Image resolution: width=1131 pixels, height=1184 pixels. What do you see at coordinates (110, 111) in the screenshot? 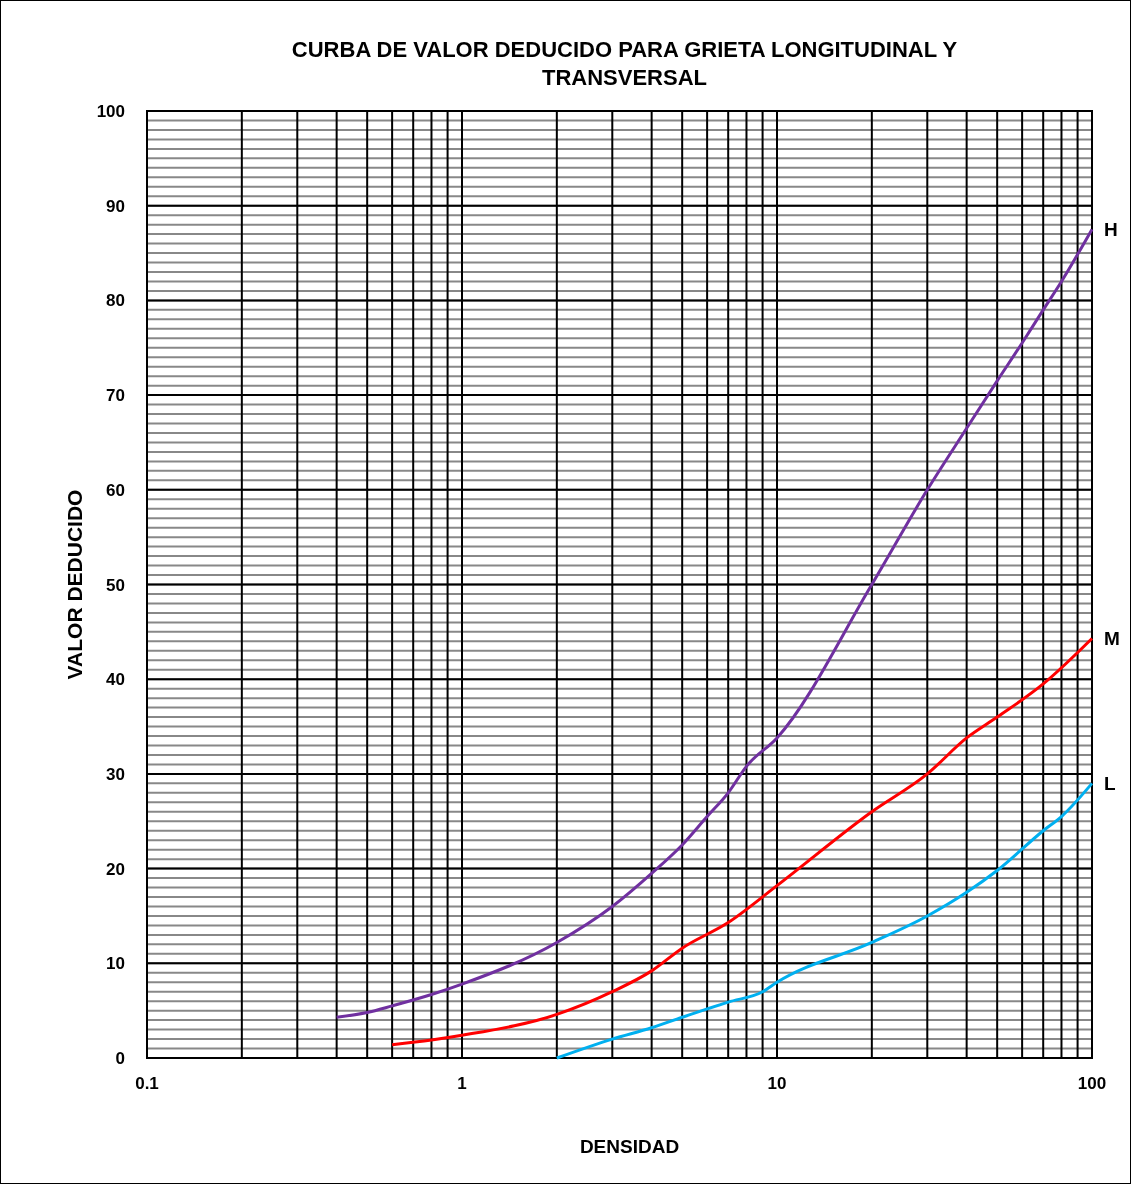
I see `y-tick-label: 100` at bounding box center [110, 111].